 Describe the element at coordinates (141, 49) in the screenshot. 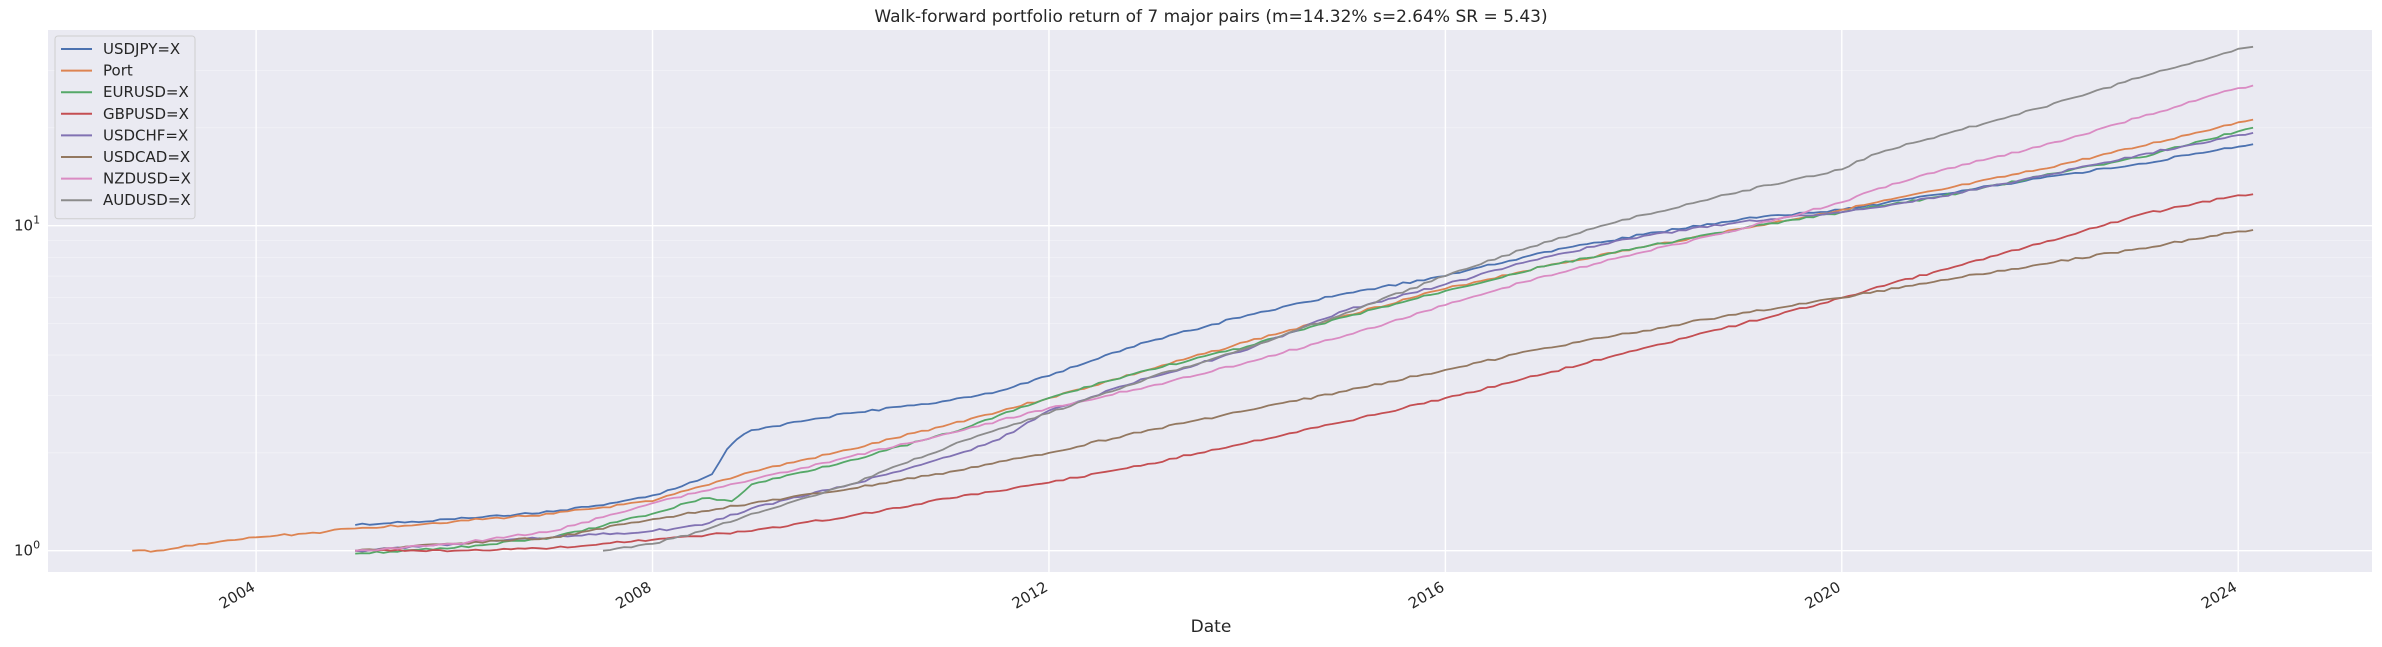

I see `legend-label: USDJPY=X` at that location.